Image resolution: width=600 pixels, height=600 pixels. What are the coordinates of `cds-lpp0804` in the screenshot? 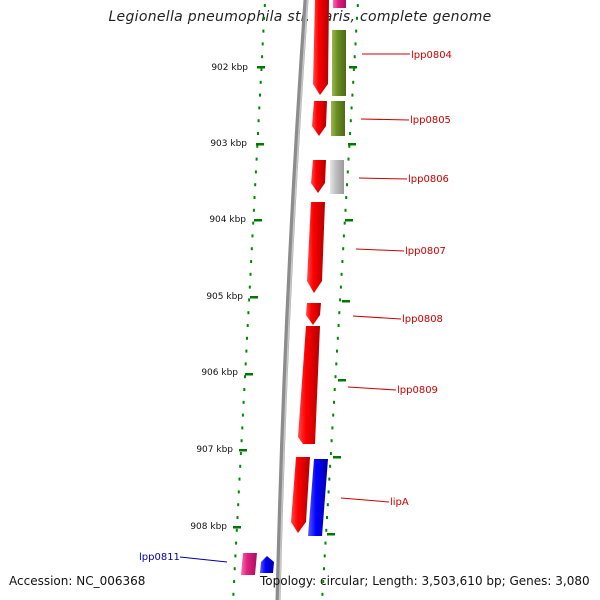 It's located at (321, 47).